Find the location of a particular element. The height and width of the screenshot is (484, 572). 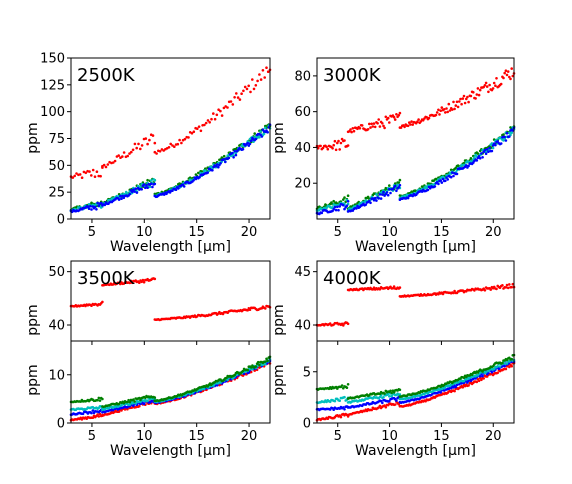

x-tick-label: 20 is located at coordinates (493, 436).